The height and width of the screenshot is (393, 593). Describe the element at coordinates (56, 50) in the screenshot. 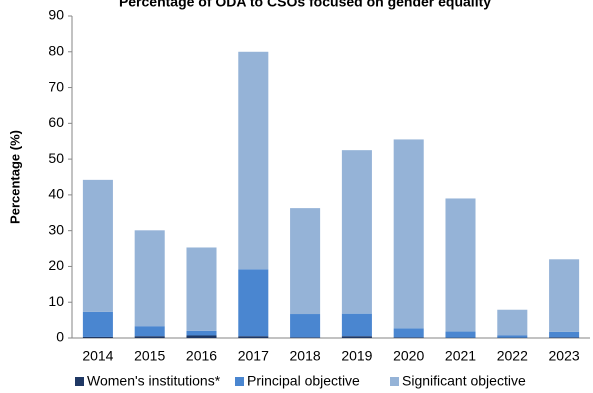

I see `y-tick-label: 80` at that location.